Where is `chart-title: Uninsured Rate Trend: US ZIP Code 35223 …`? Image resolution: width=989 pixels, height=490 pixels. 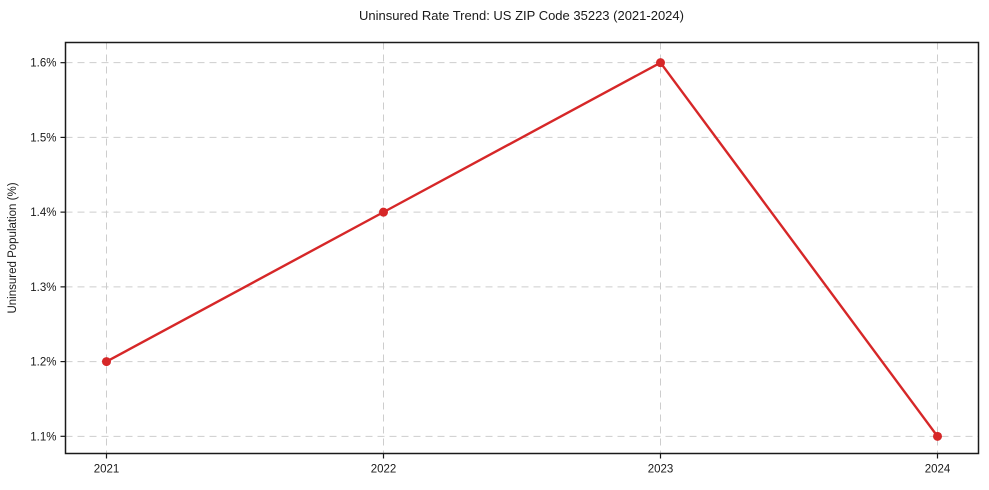
chart-title: Uninsured Rate Trend: US ZIP Code 35223 … is located at coordinates (521, 15).